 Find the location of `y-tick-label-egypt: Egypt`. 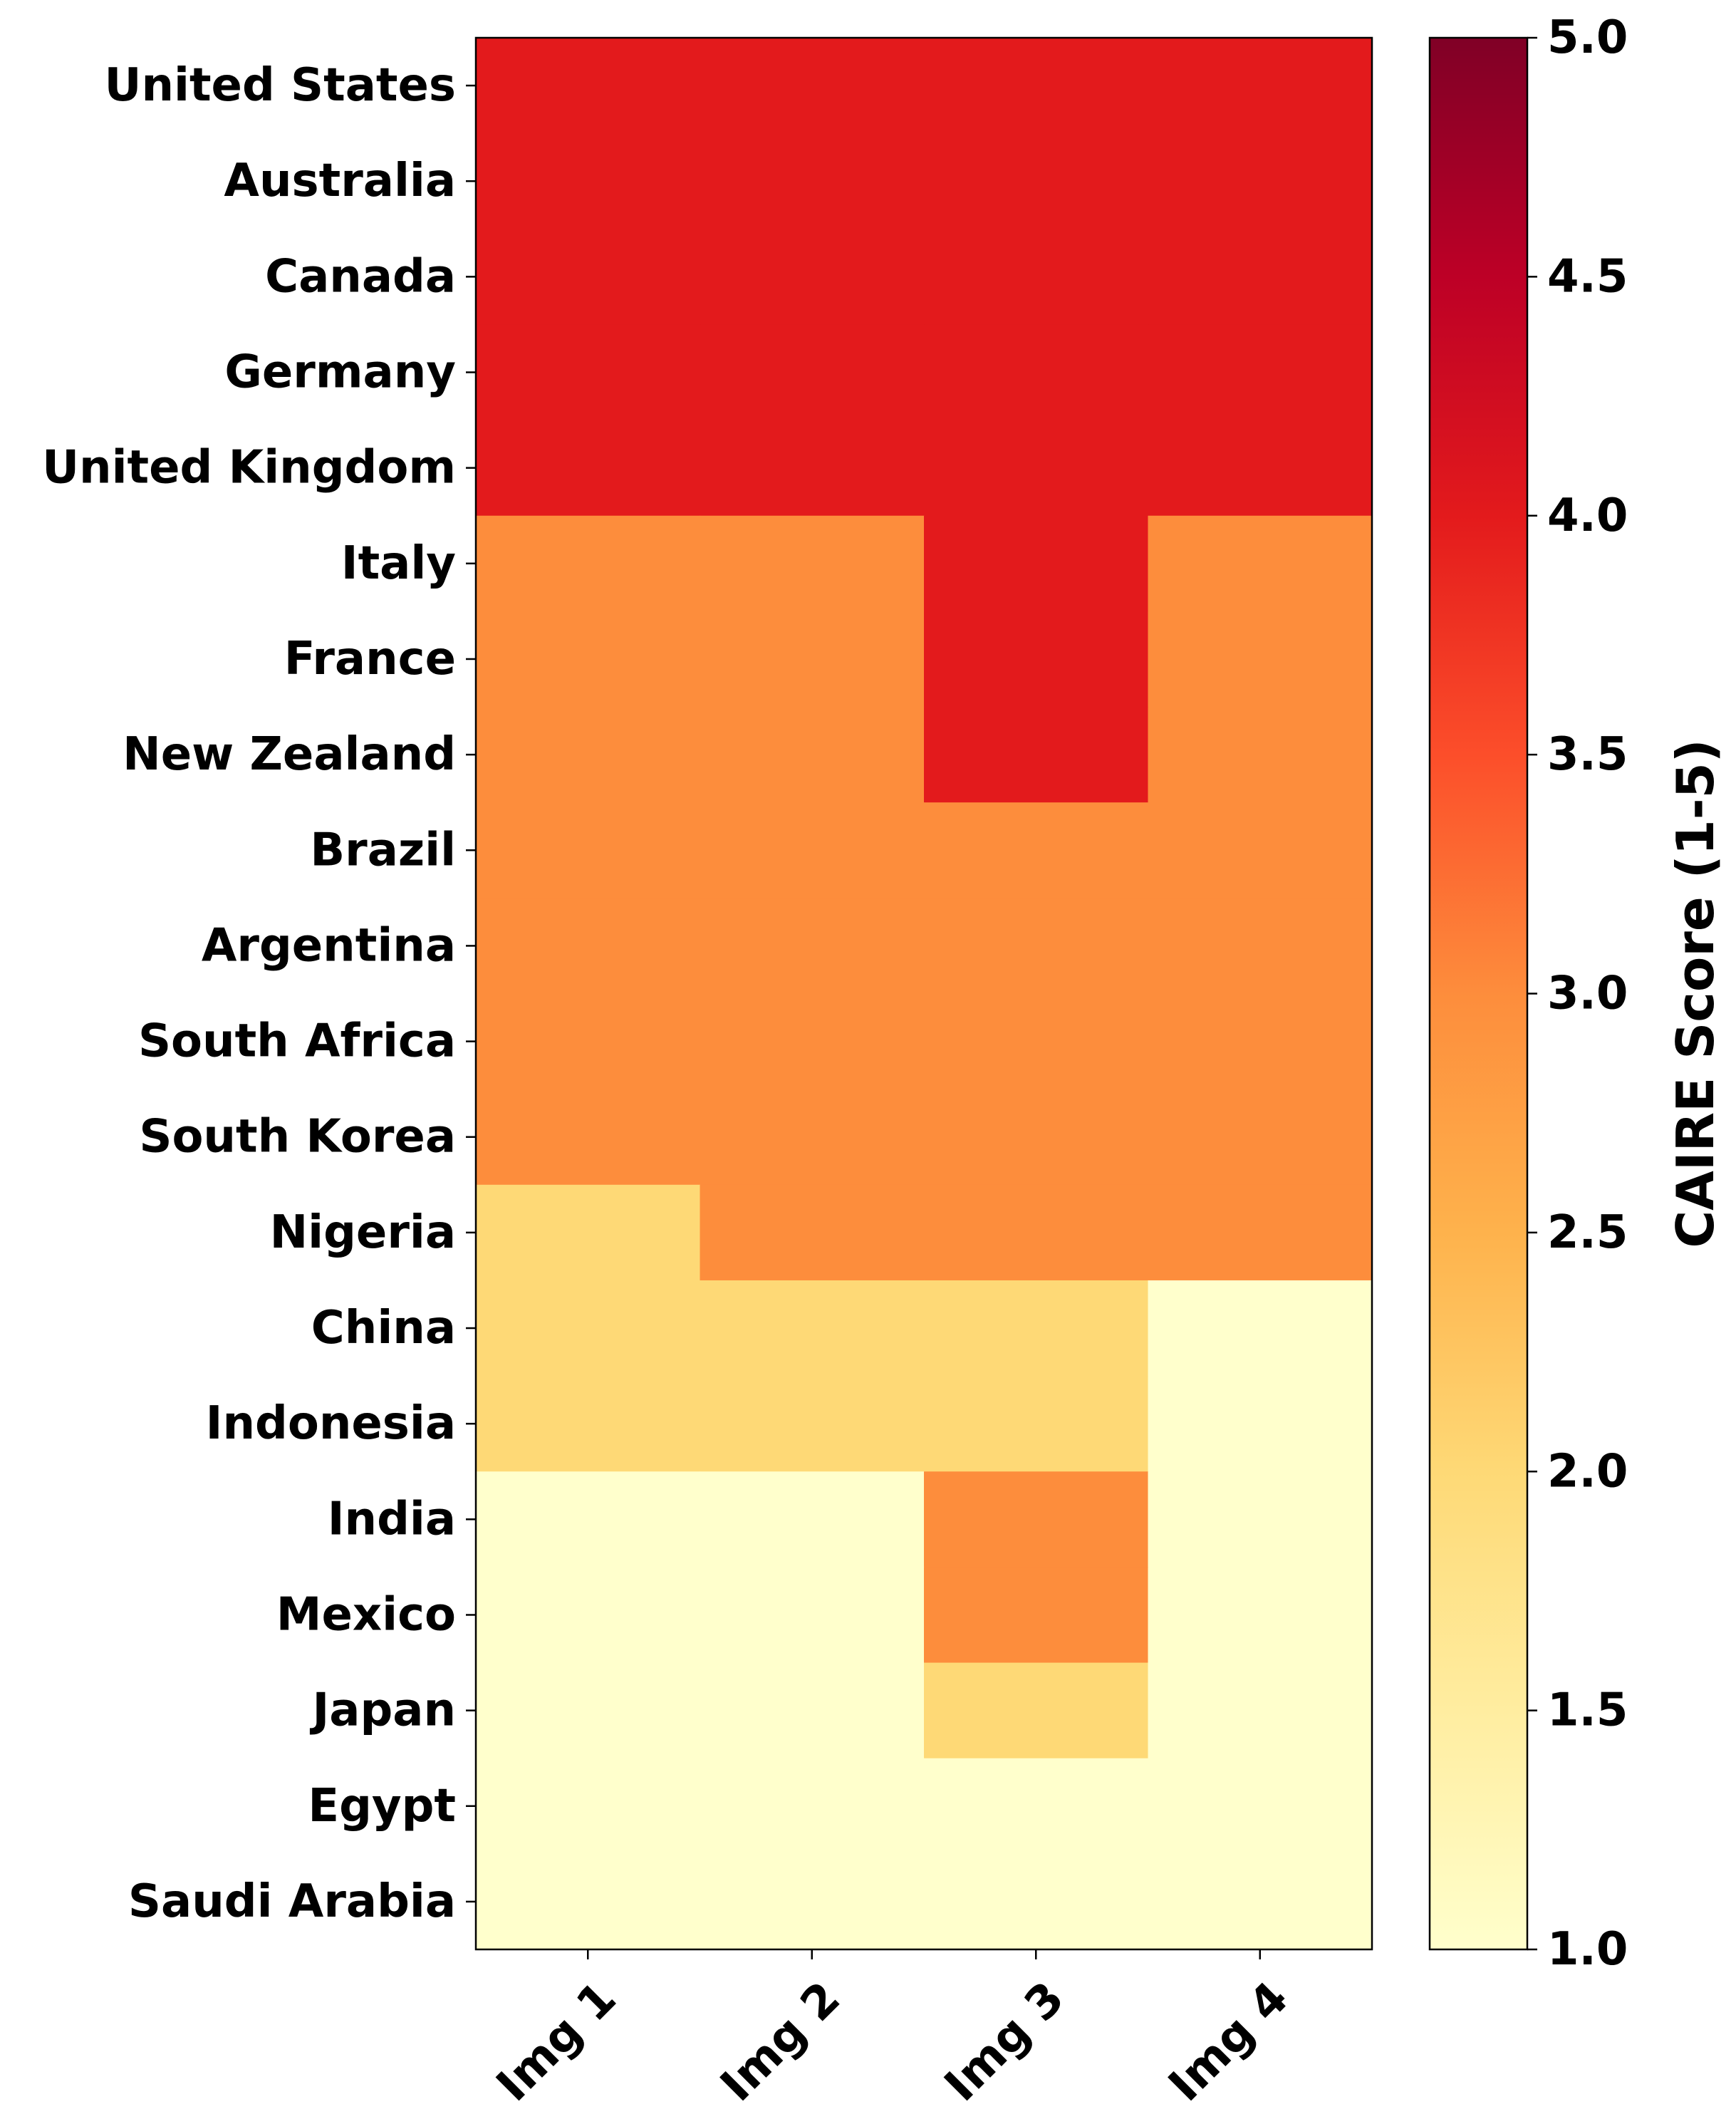

y-tick-label-egypt: Egypt is located at coordinates (382, 1806).